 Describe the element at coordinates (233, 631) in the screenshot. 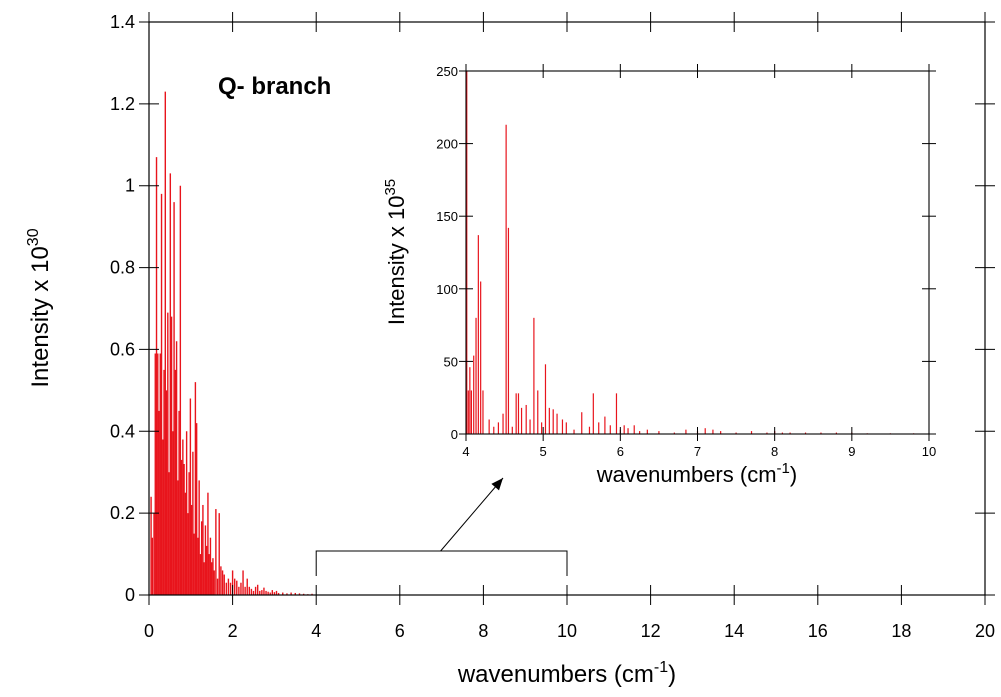

I see `main-xtick-label-1: 2` at that location.